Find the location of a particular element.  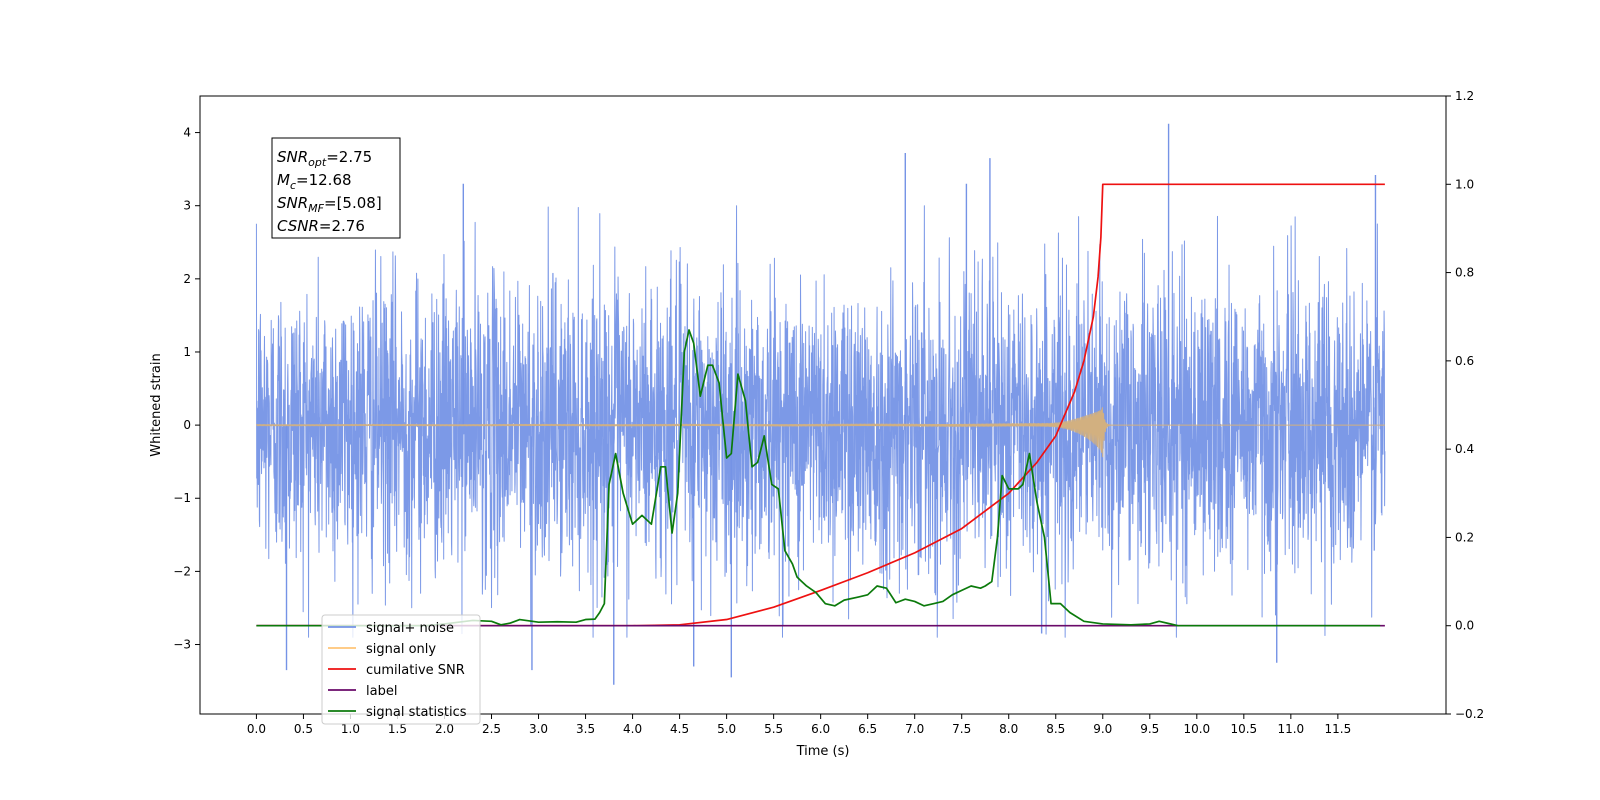

annotation-line: SNRopt=2.75 is located at coordinates (324, 158).